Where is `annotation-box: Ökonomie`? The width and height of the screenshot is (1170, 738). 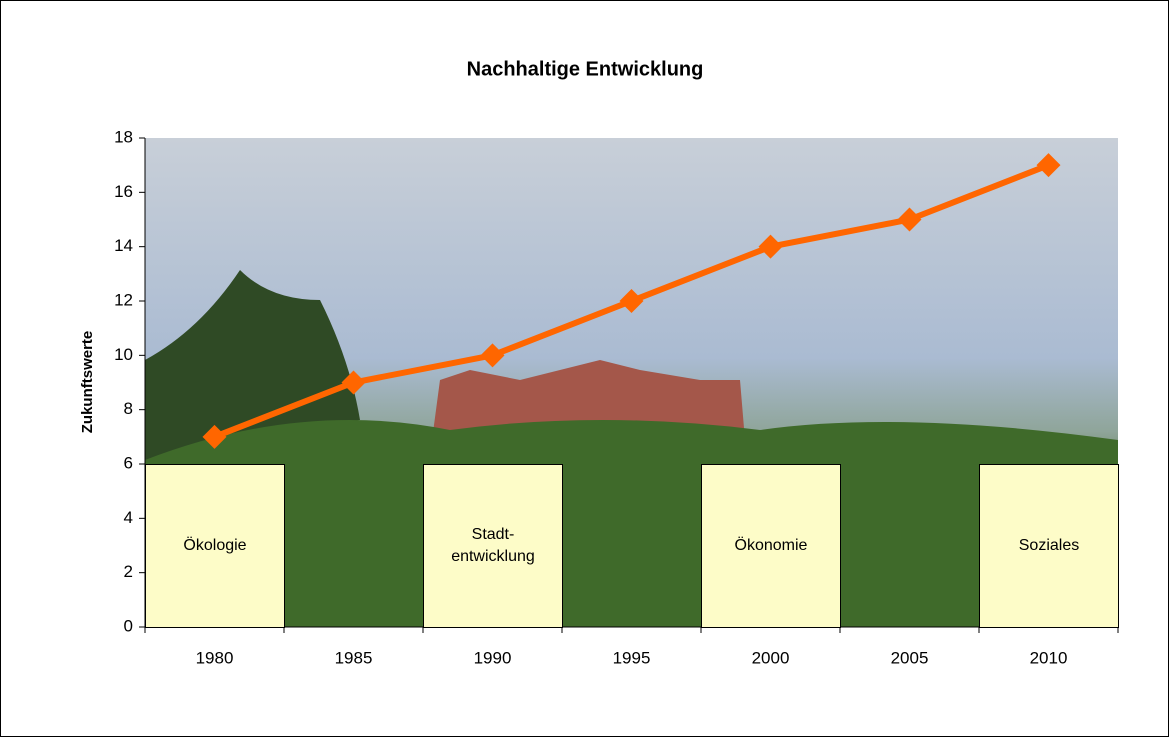 annotation-box: Ökonomie is located at coordinates (771, 546).